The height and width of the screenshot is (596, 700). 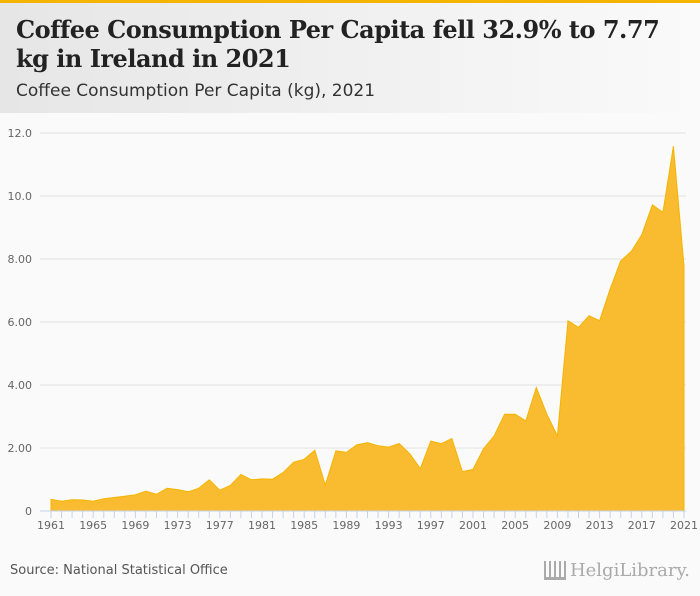 What do you see at coordinates (557, 525) in the screenshot?
I see `x-tick-label: 2009` at bounding box center [557, 525].